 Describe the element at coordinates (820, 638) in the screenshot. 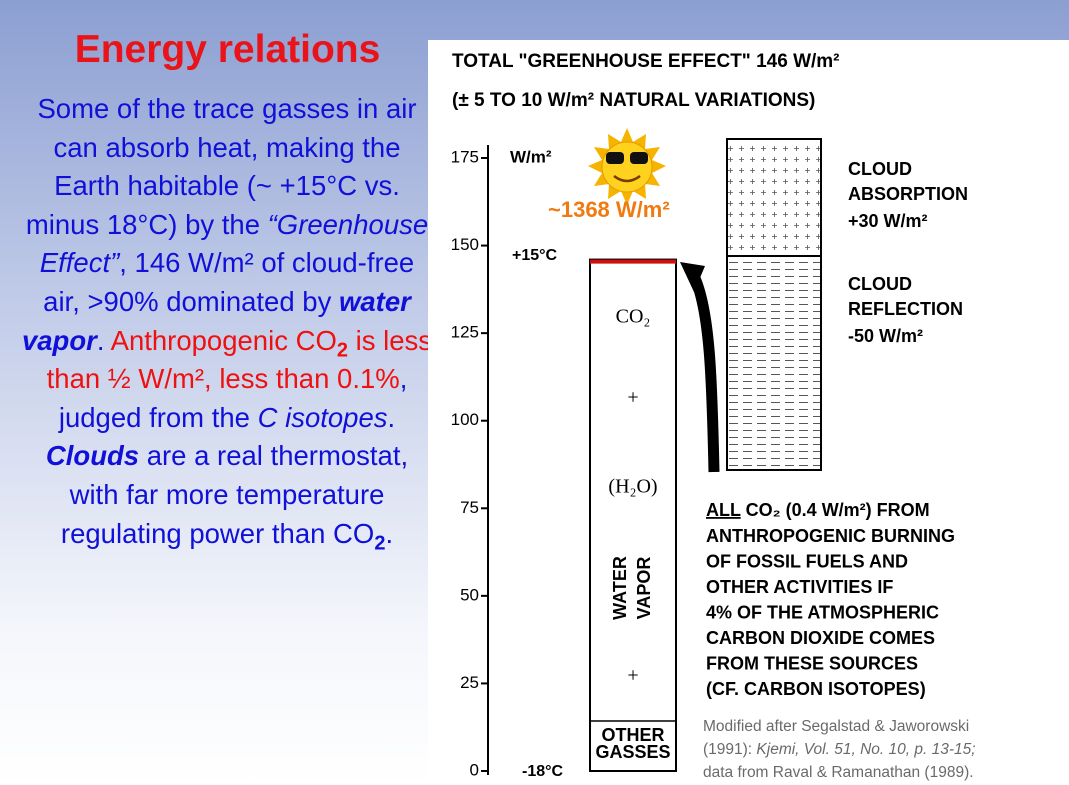

I see `note: CARBON DIOXIDE COMES` at that location.